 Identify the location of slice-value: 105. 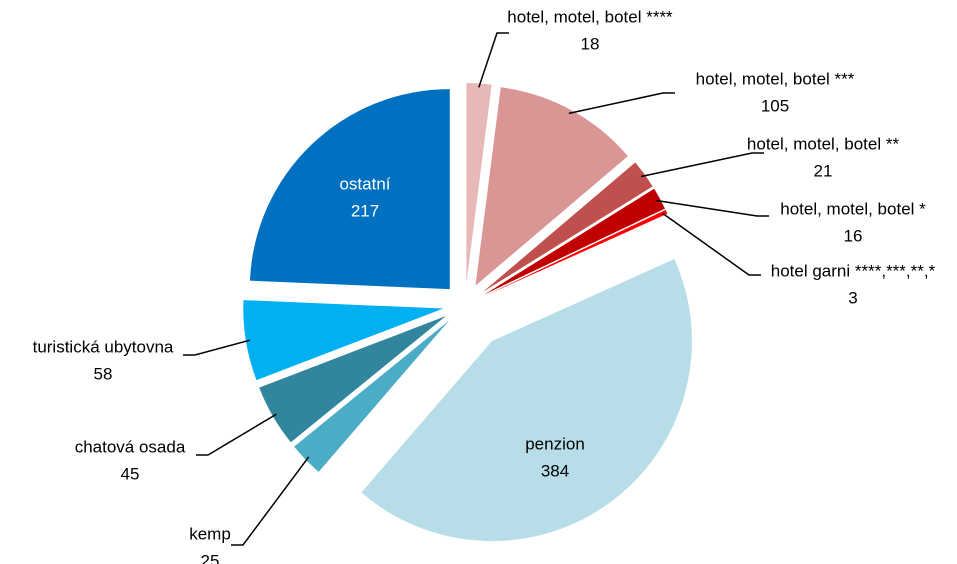
(775, 105).